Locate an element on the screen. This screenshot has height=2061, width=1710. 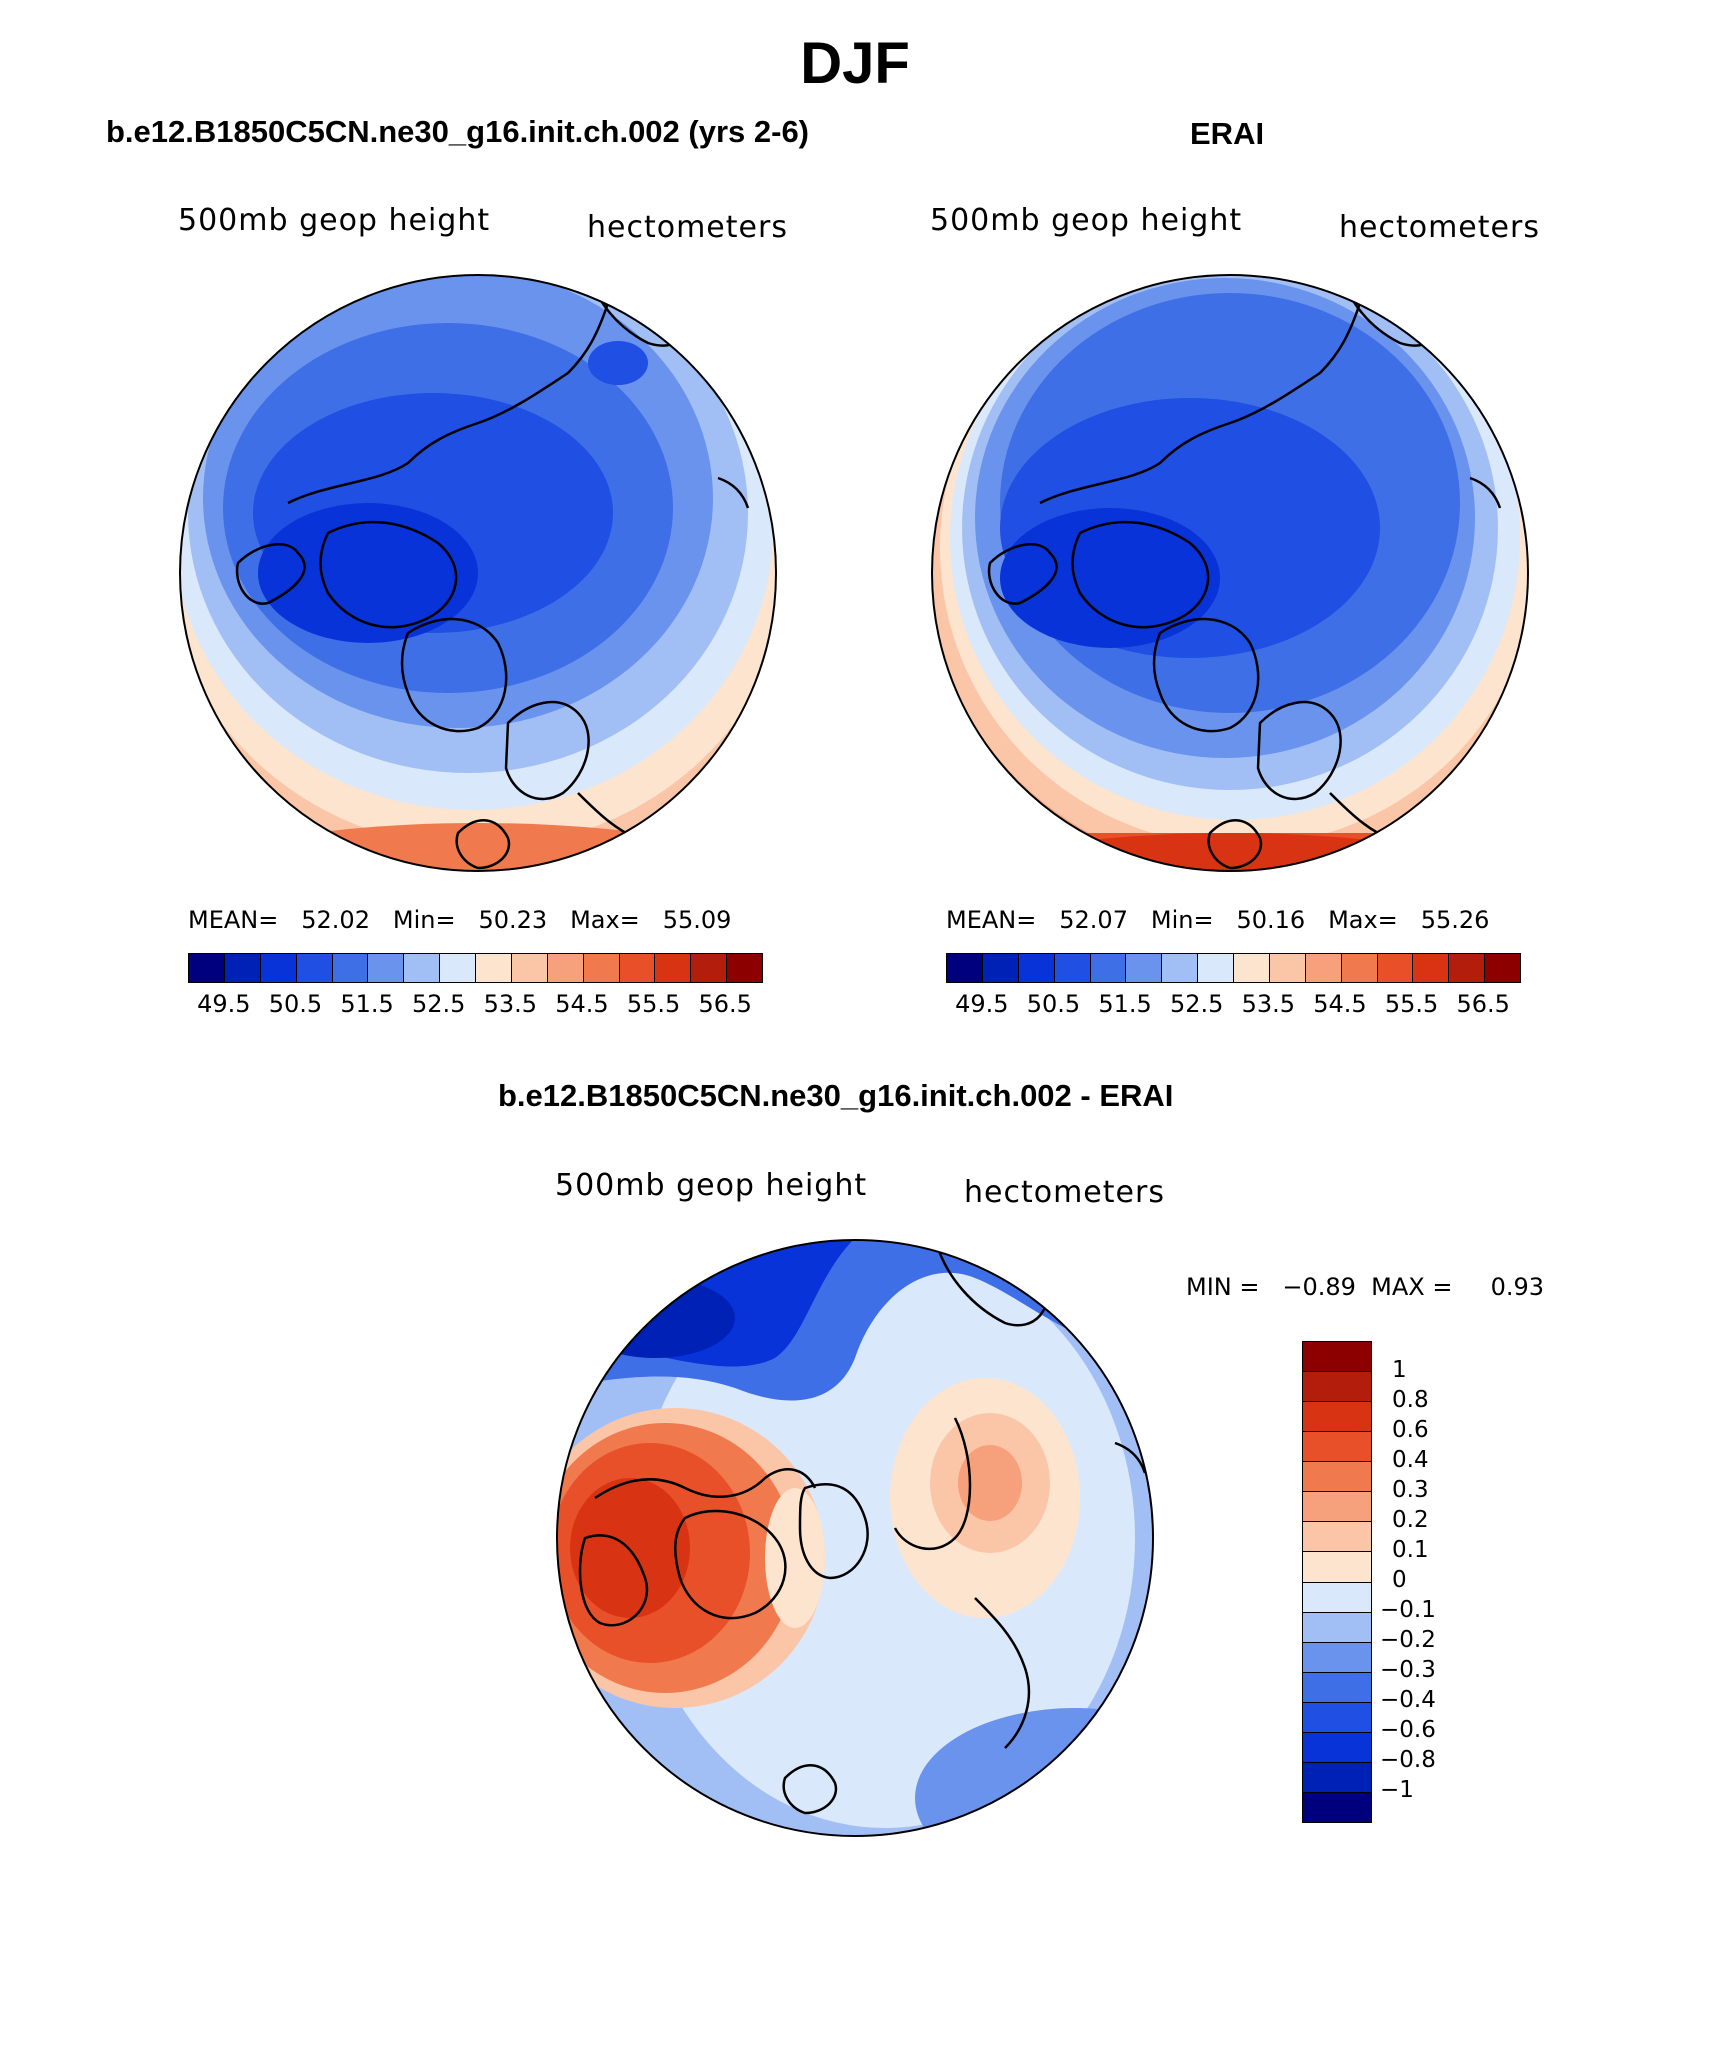
diff-colorbar-label: −0.6 is located at coordinates (1408, 1730).